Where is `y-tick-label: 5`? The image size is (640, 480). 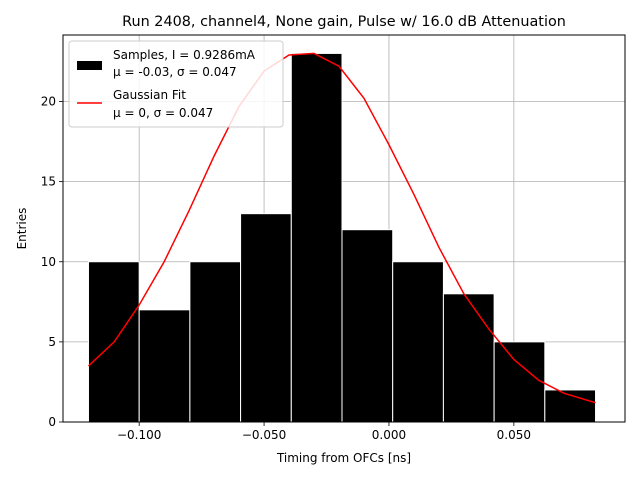 y-tick-label: 5 is located at coordinates (52, 342).